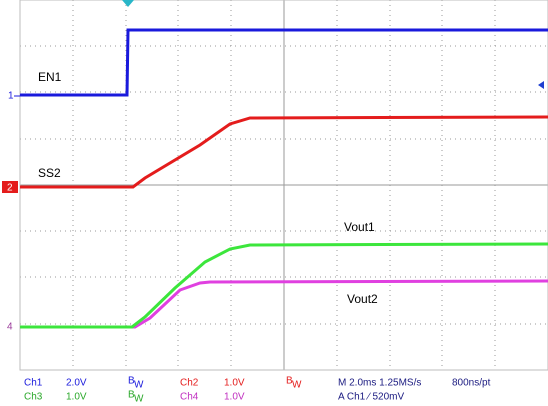 This screenshot has height=406, width=548. I want to click on trace-label: Vout2, so click(362, 299).